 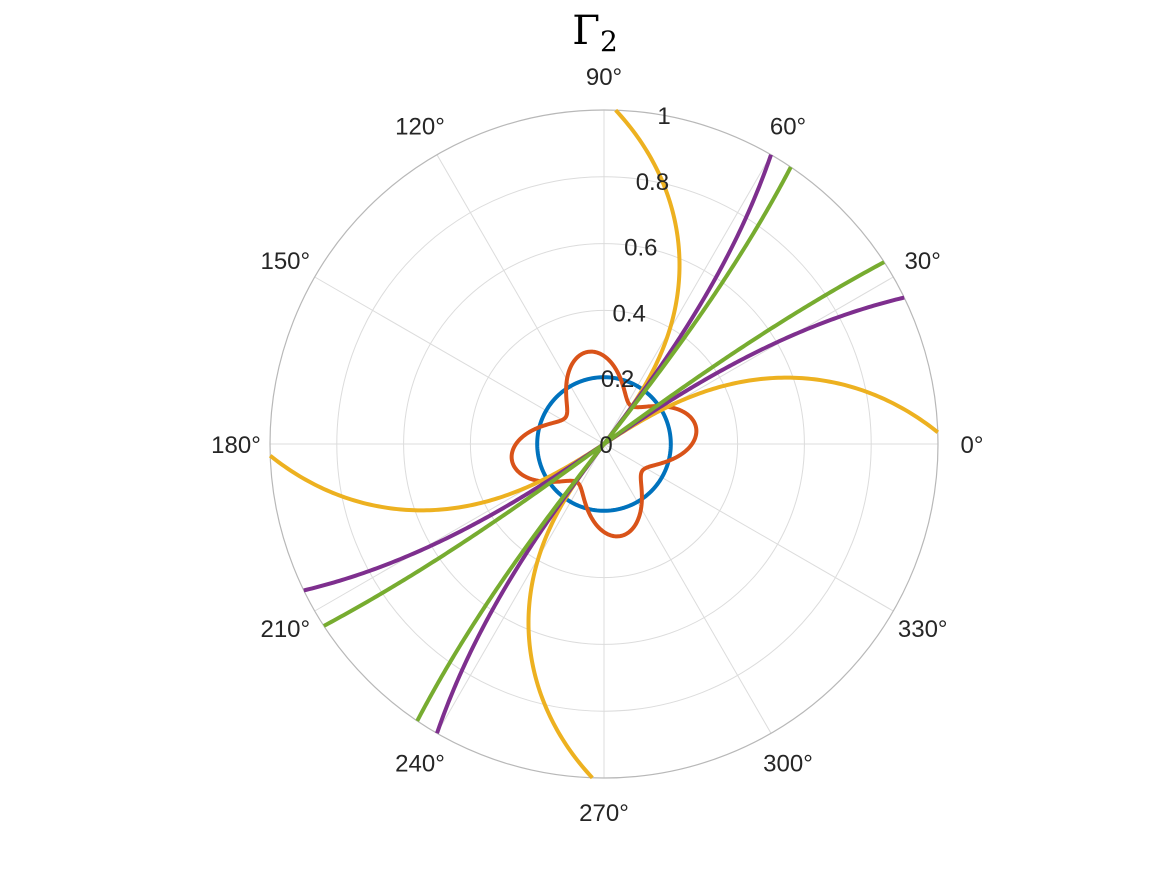 I want to click on chart-title-main: Γ, so click(x=586, y=31).